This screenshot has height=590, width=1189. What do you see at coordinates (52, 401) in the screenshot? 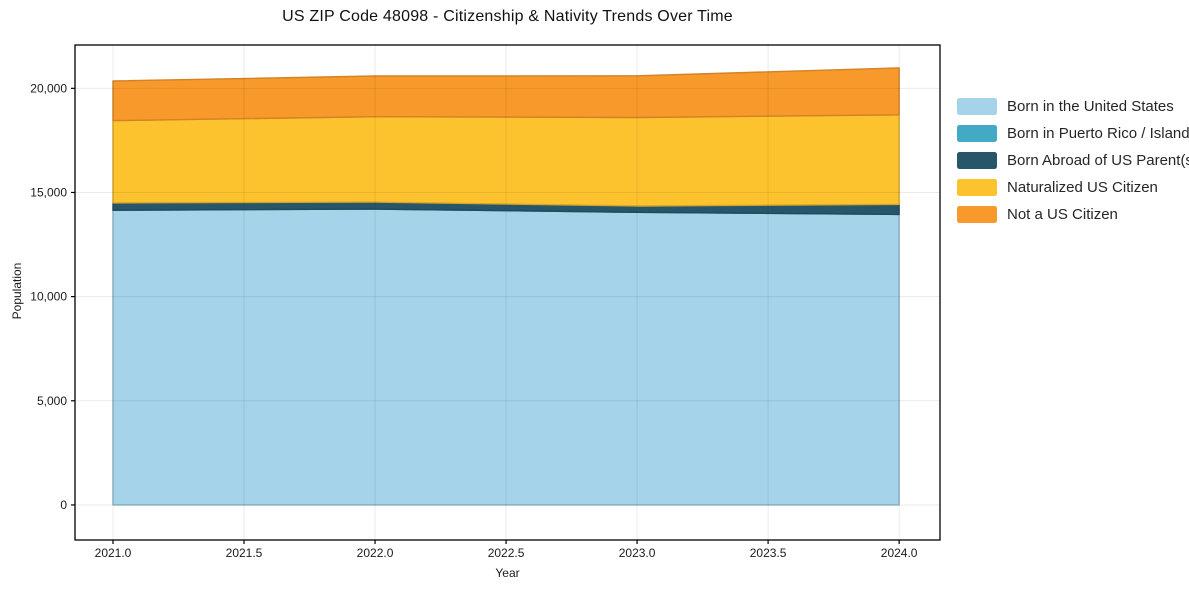
I see `y-tick-label: 5,000` at bounding box center [52, 401].